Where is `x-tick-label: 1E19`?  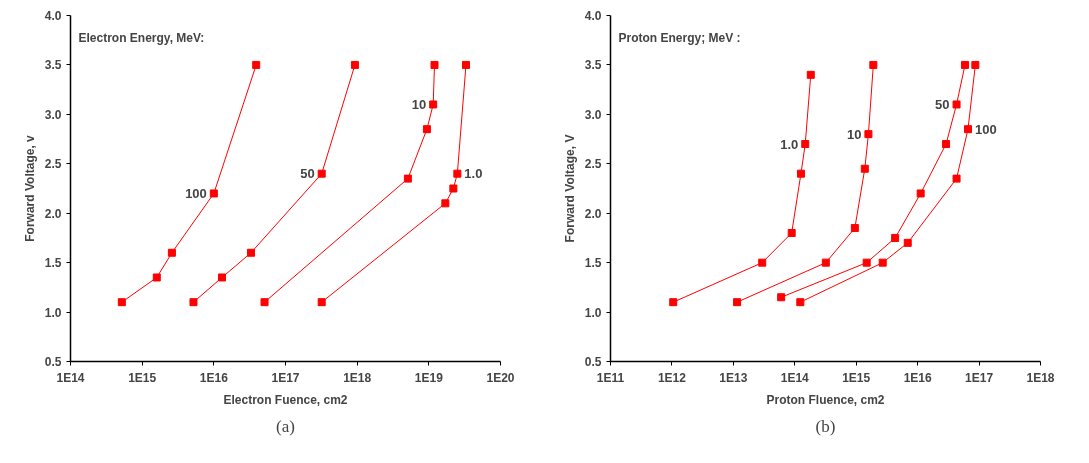
x-tick-label: 1E19 is located at coordinates (429, 377).